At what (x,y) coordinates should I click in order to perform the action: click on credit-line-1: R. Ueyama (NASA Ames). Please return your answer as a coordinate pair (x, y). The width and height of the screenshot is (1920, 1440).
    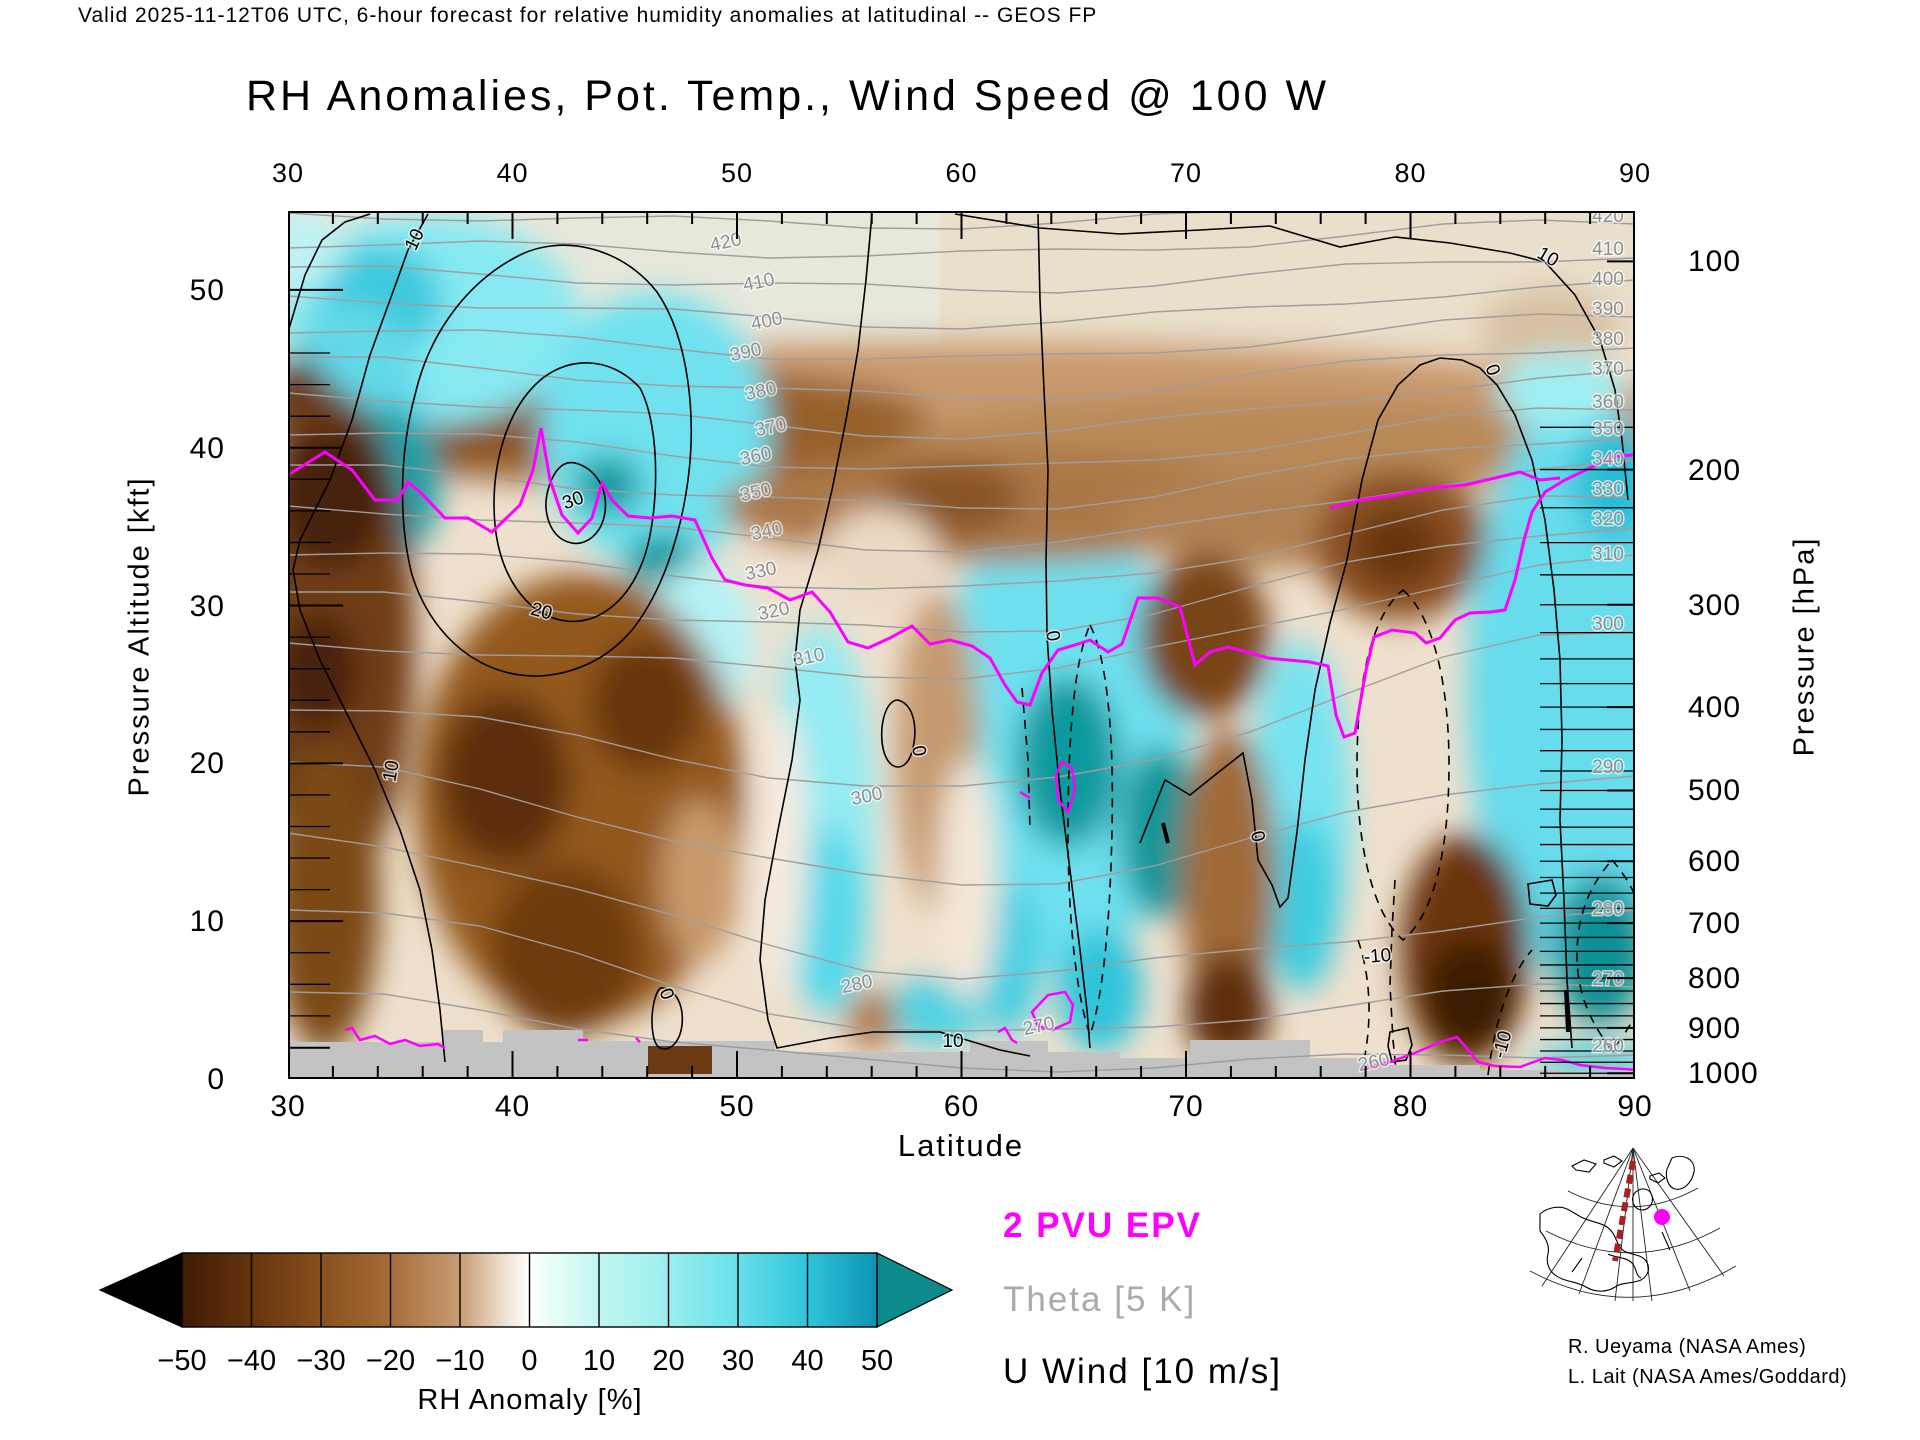
    Looking at the image, I should click on (1687, 1347).